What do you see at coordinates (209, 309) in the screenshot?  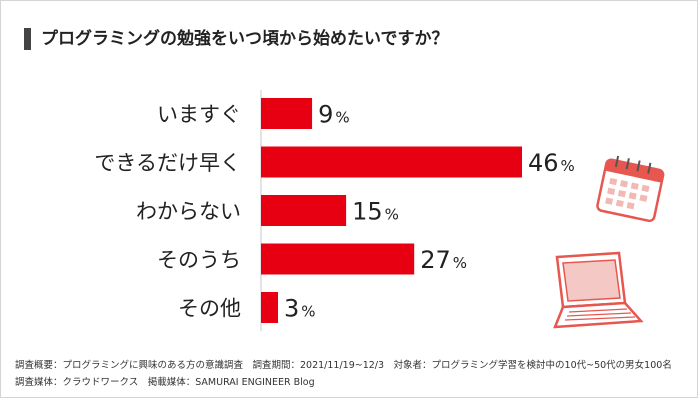 I see `category-label-4: その他` at bounding box center [209, 309].